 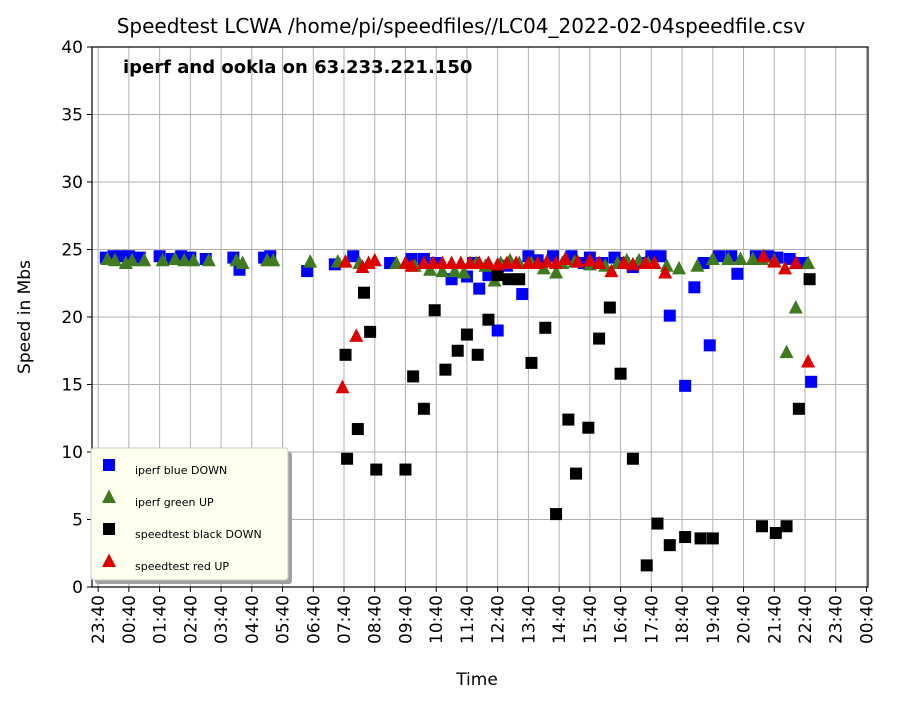 What do you see at coordinates (297, 67) in the screenshot?
I see `chart-subtitle: iperf and ookla on 63.233.221.150` at bounding box center [297, 67].